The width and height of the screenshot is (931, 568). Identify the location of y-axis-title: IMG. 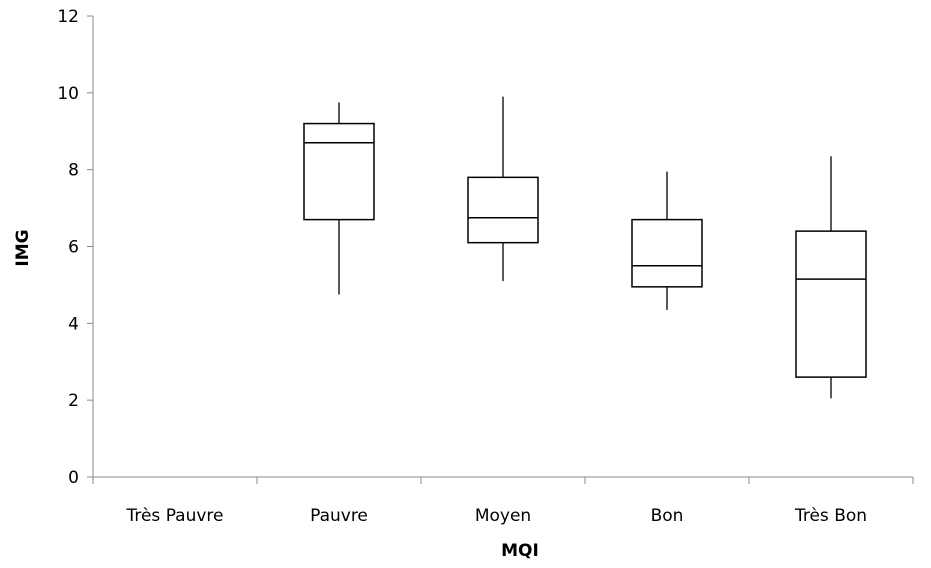
(23, 247).